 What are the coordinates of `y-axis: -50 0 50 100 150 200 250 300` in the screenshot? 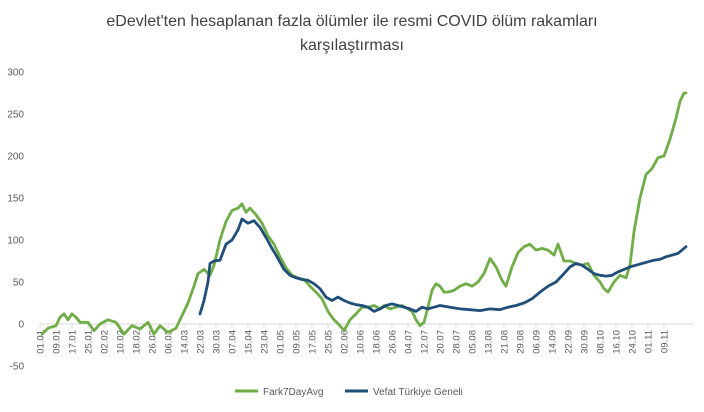 It's located at (15, 220).